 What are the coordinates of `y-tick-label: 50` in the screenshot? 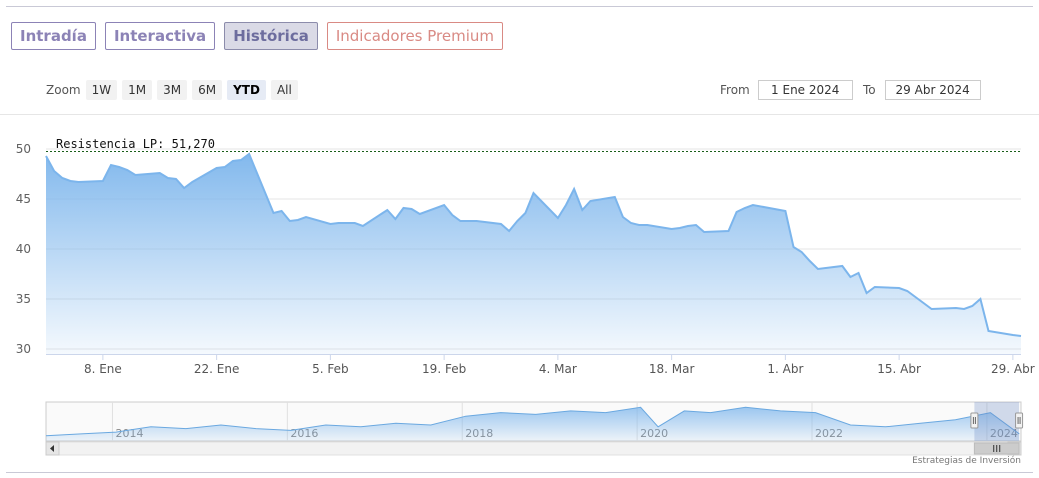 It's located at (23, 149).